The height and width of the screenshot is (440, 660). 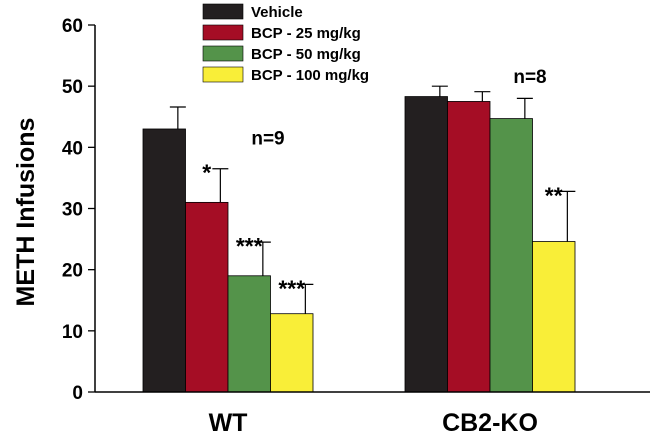 What do you see at coordinates (277, 12) in the screenshot?
I see `legend-label: Vehicle` at bounding box center [277, 12].